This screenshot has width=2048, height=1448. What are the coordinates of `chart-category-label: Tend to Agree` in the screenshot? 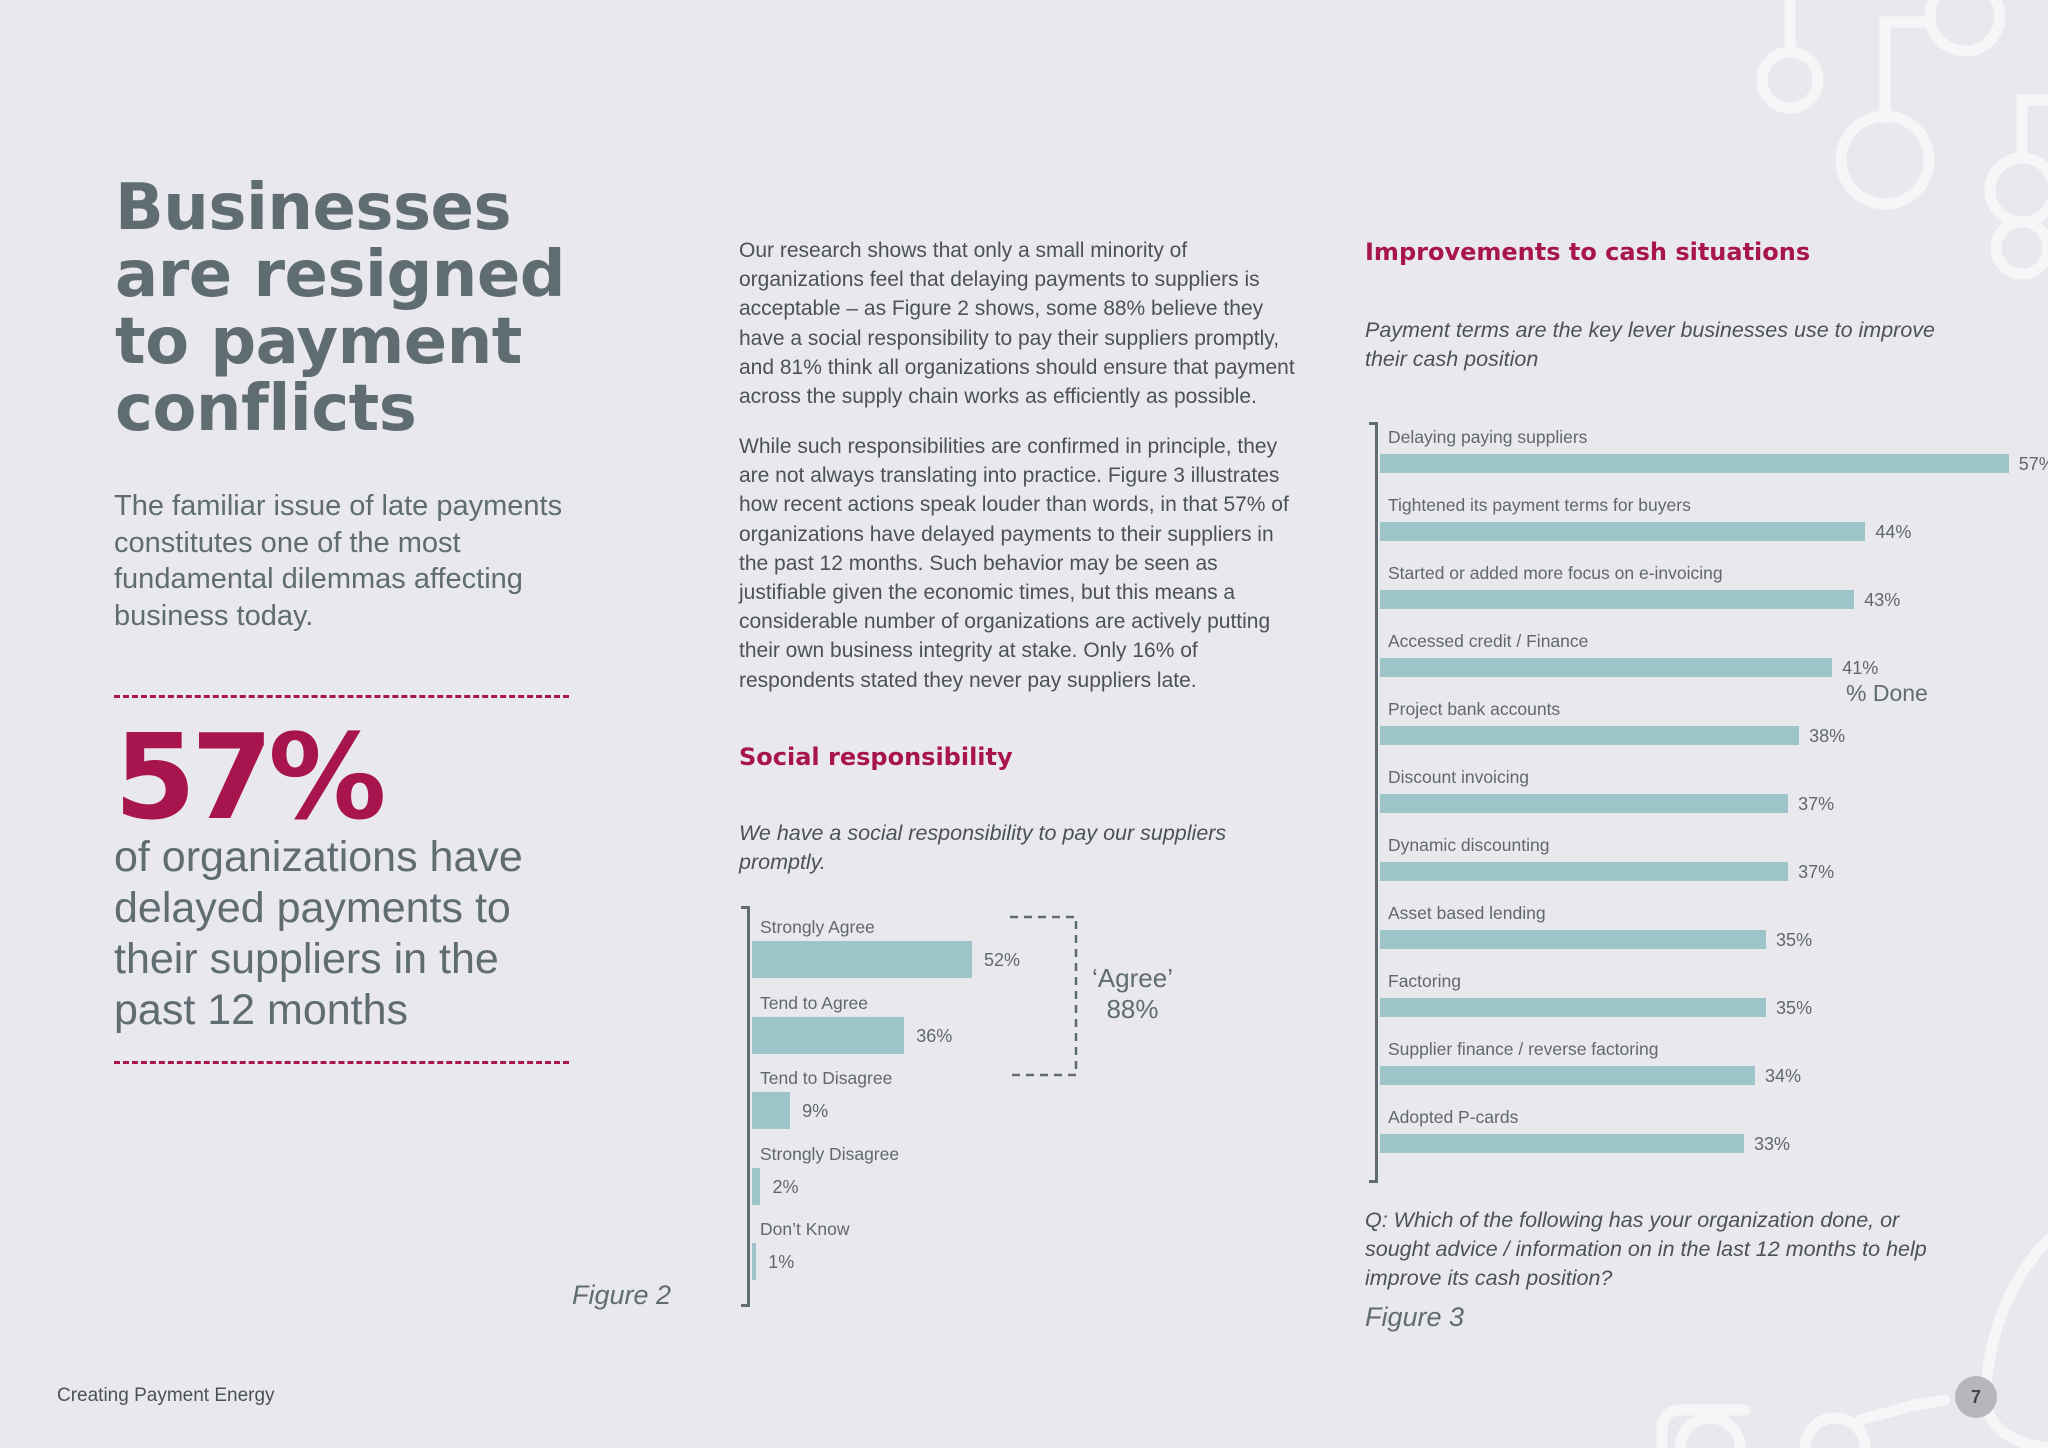 It's located at (814, 1002).